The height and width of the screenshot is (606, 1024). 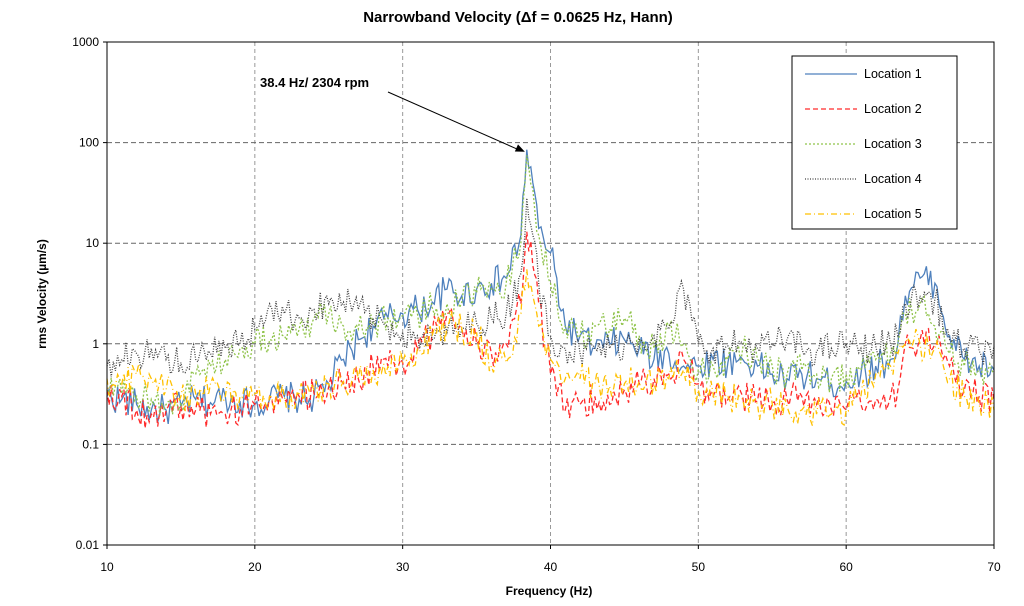 What do you see at coordinates (42, 294) in the screenshot?
I see `y-axis-label: rms Velocity (µm/s)` at bounding box center [42, 294].